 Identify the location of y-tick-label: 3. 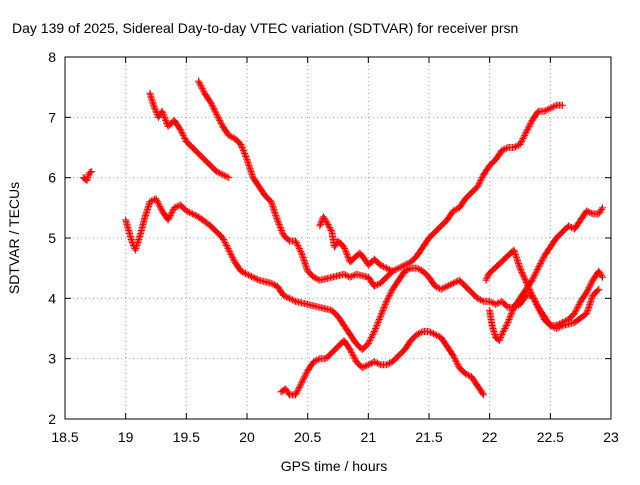
(52, 359).